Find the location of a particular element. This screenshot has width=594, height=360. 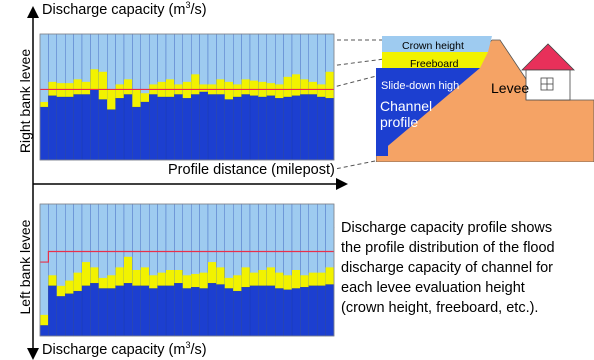

reference-line is located at coordinates (187, 256).